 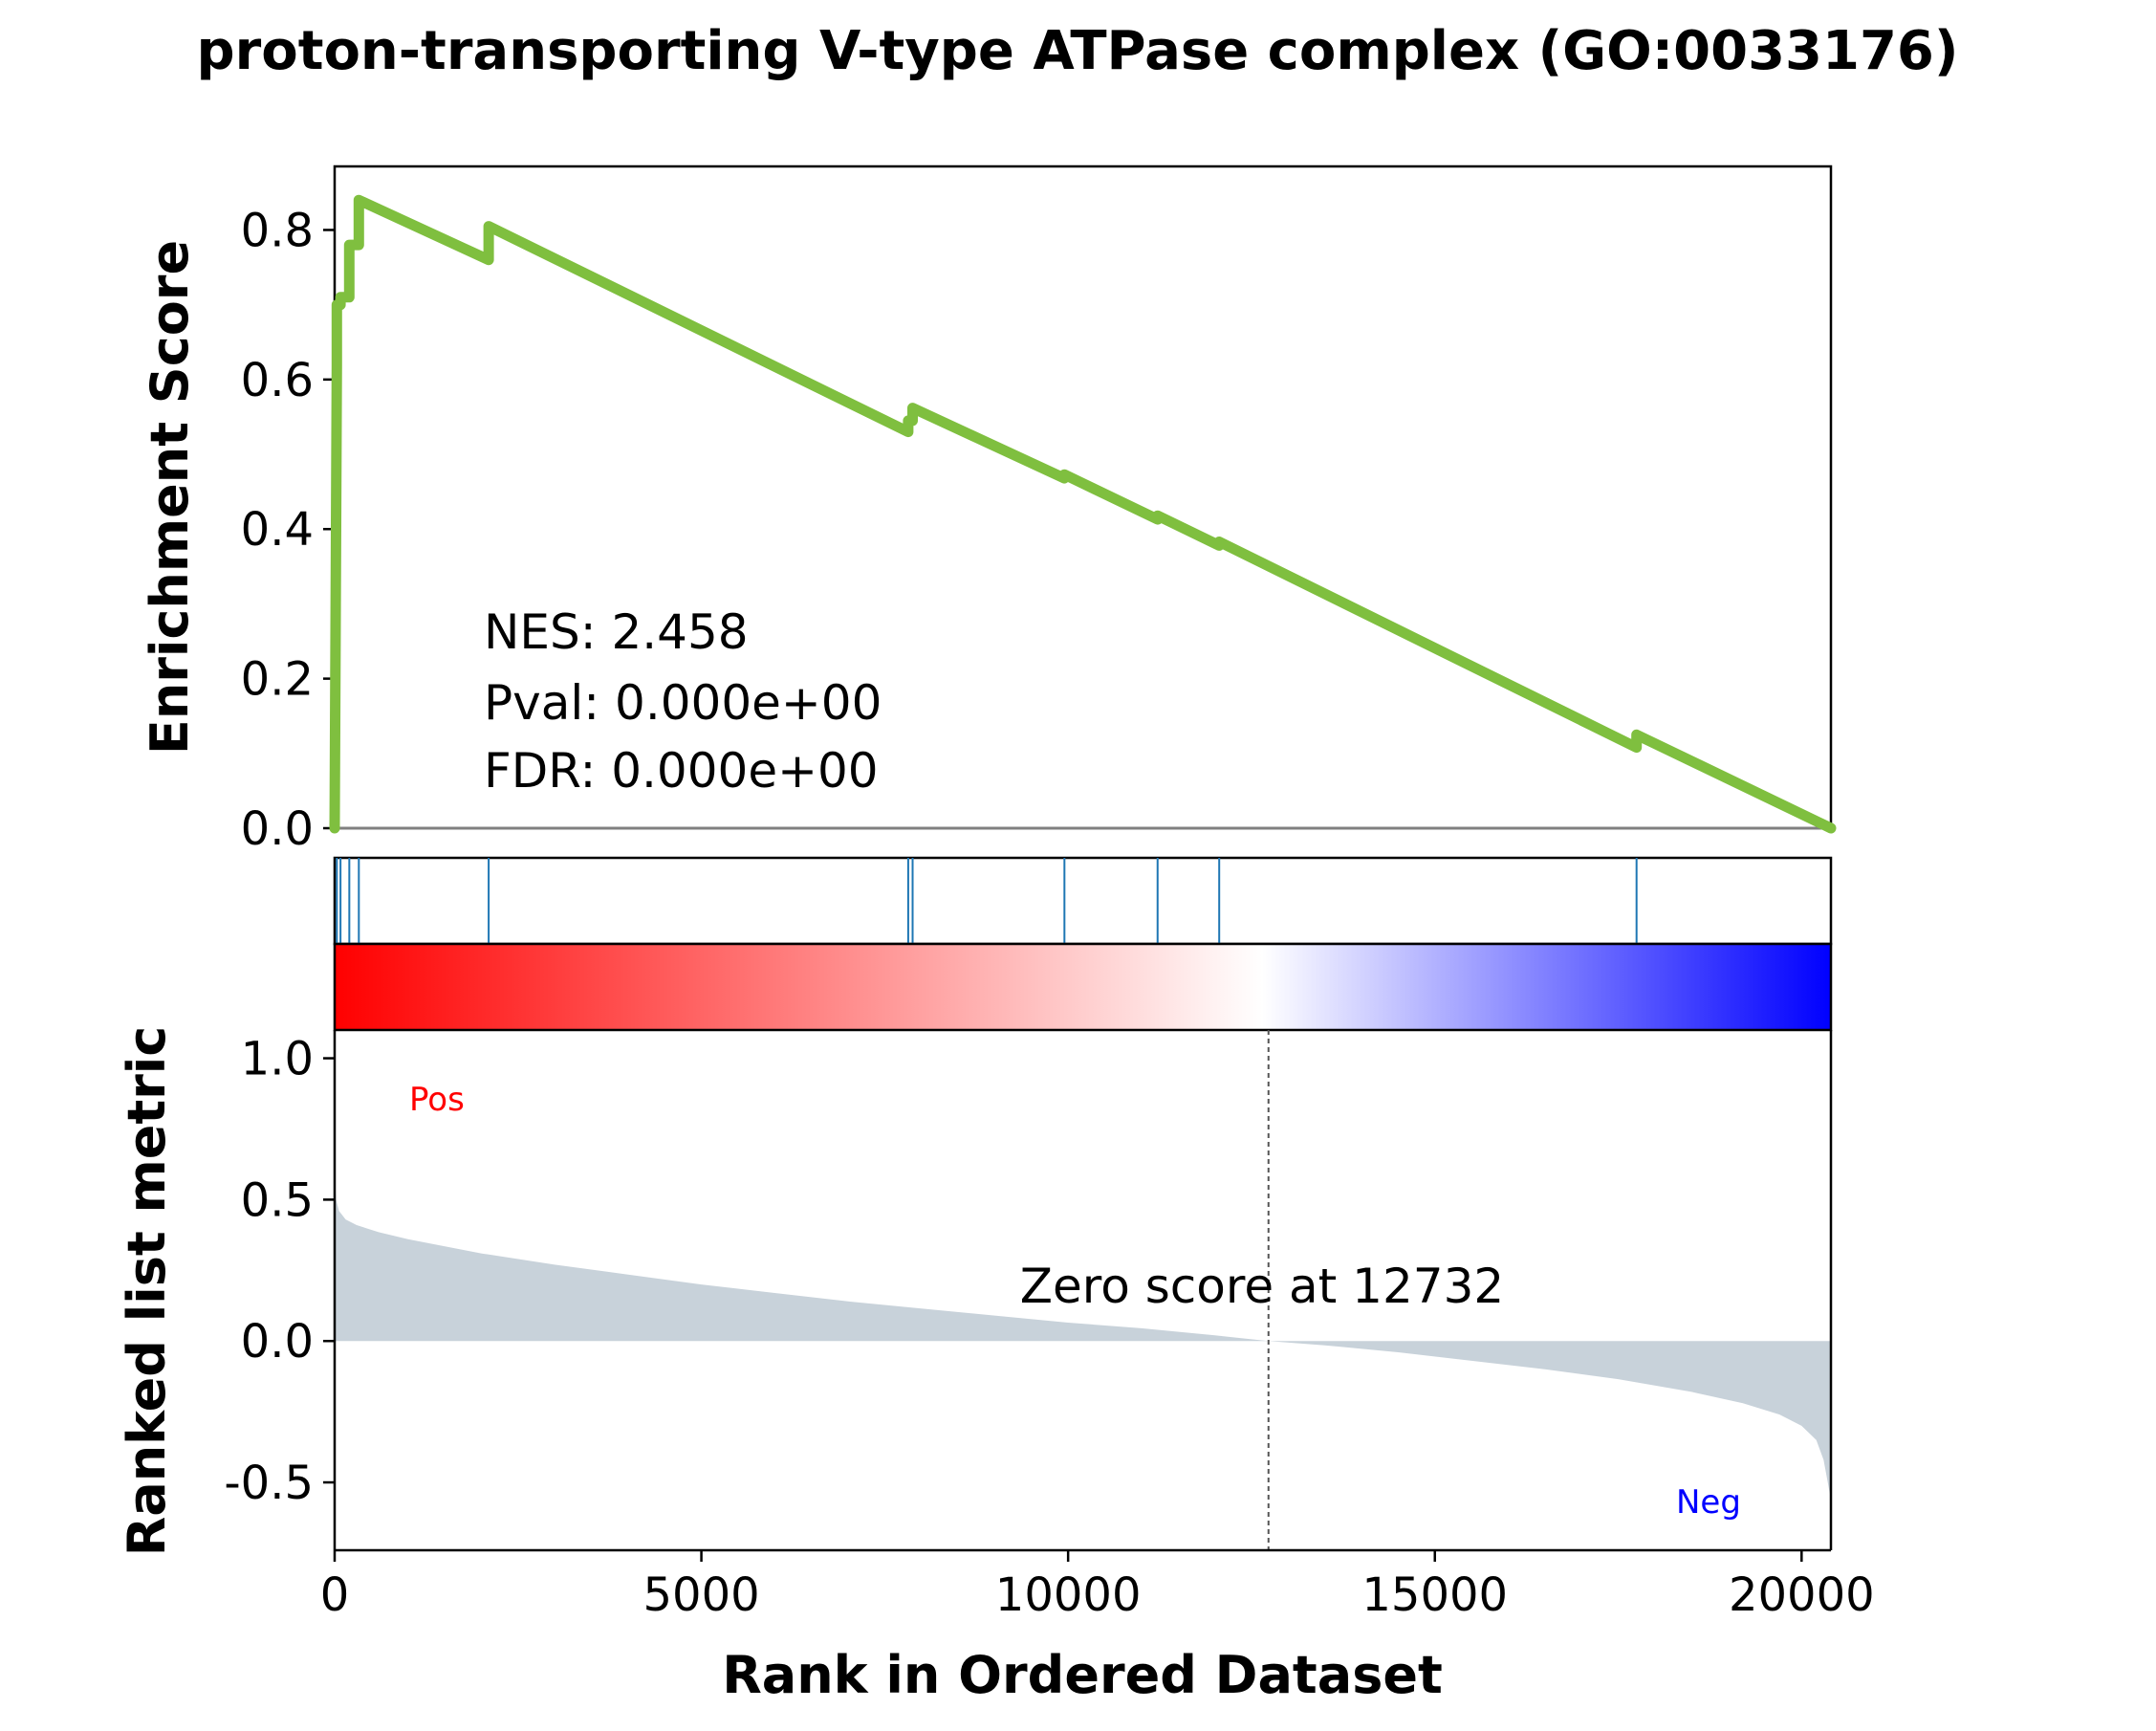 I want to click on zero-score-label: Zero score at 12732, so click(x=1262, y=1286).